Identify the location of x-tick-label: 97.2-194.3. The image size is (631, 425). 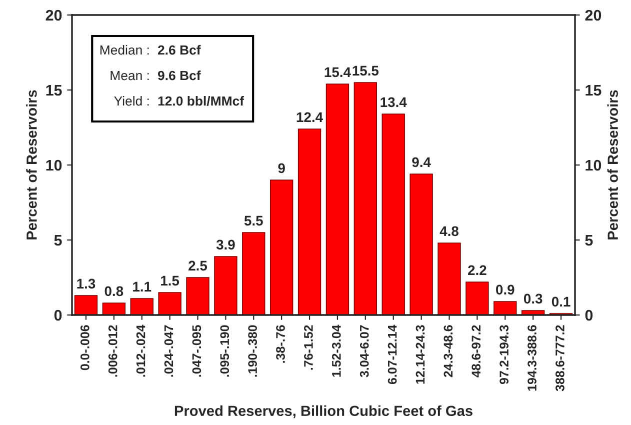
(504, 354).